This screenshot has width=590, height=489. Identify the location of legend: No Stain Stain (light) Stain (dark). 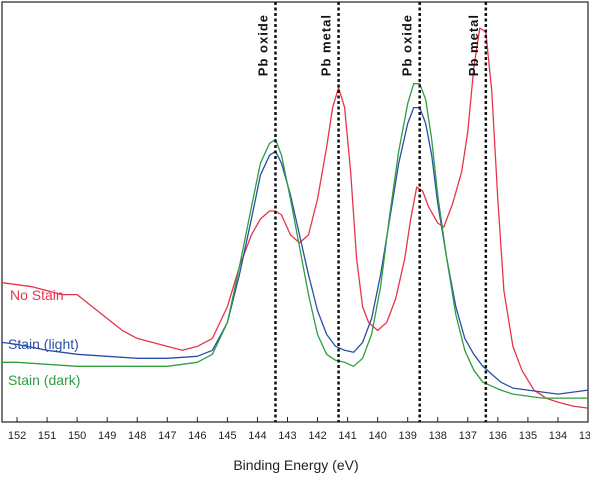
(44, 337).